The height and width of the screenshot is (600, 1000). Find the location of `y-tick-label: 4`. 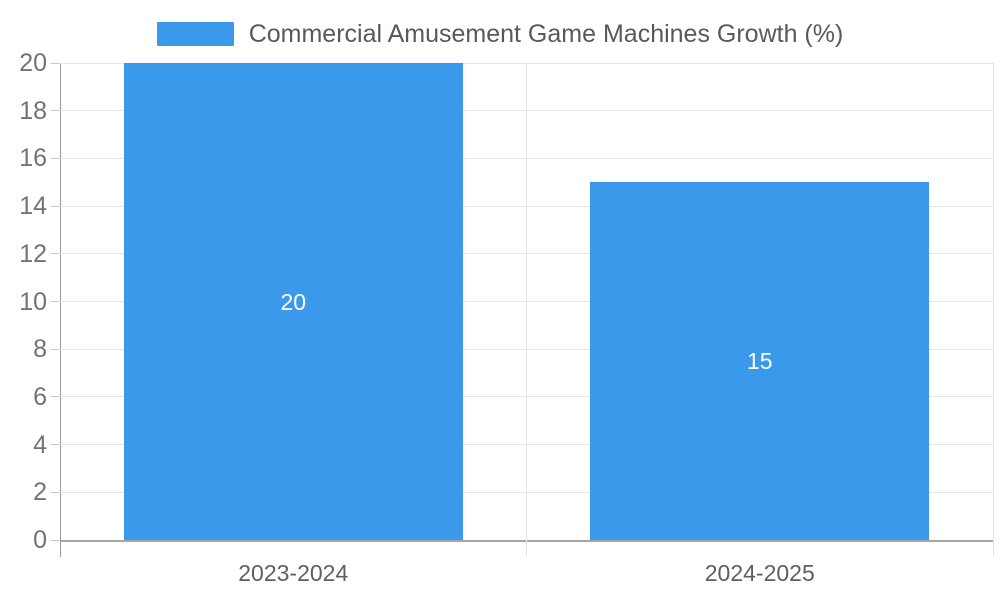

y-tick-label: 4 is located at coordinates (40, 444).